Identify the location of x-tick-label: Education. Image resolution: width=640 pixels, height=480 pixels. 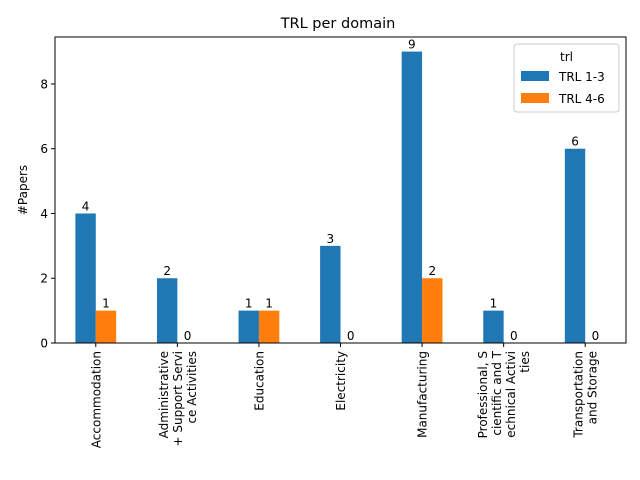
(259, 381).